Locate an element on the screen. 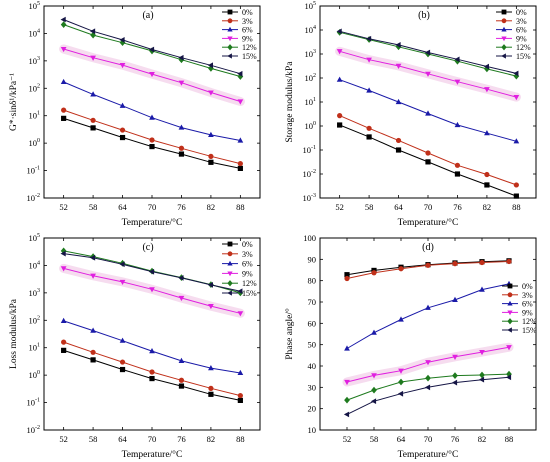 The width and height of the screenshot is (550, 462). legend: 0%3%6%9%12%15% is located at coordinates (239, 34).